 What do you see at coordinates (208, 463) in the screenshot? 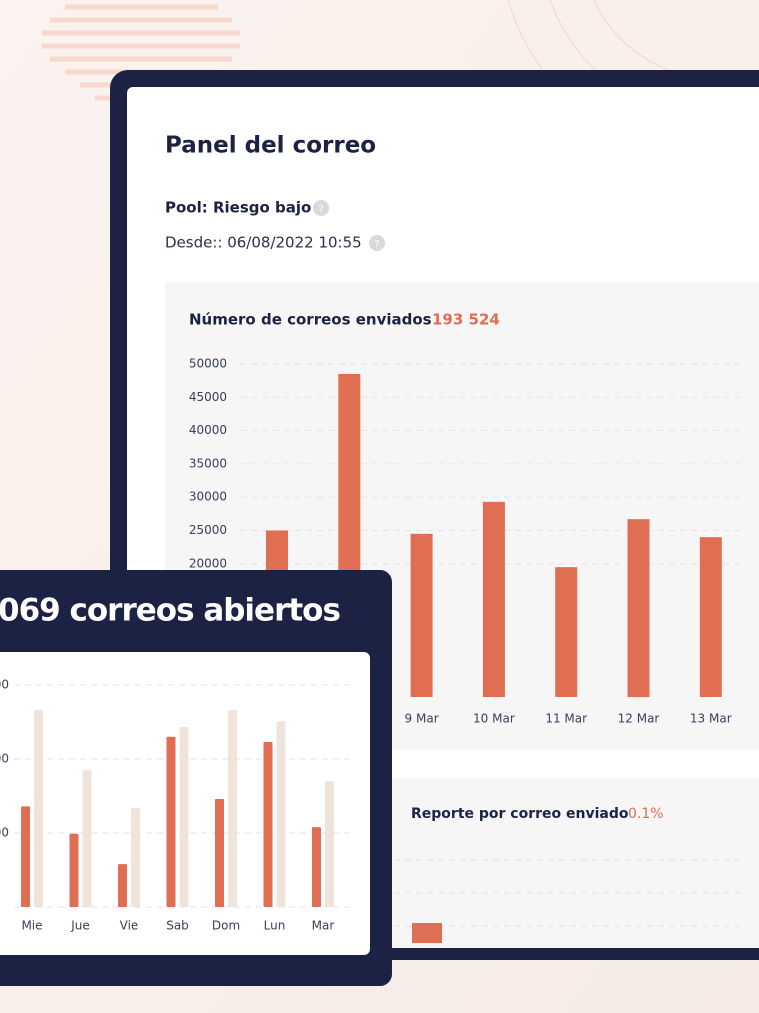
I see `y-tick-label: 35000` at bounding box center [208, 463].